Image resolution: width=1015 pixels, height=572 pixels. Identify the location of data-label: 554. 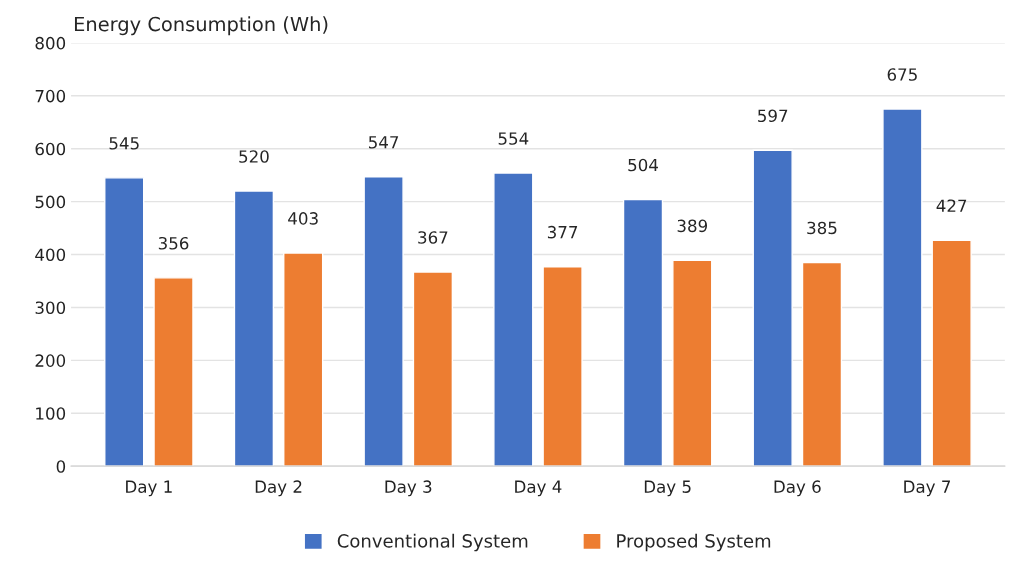
(513, 138).